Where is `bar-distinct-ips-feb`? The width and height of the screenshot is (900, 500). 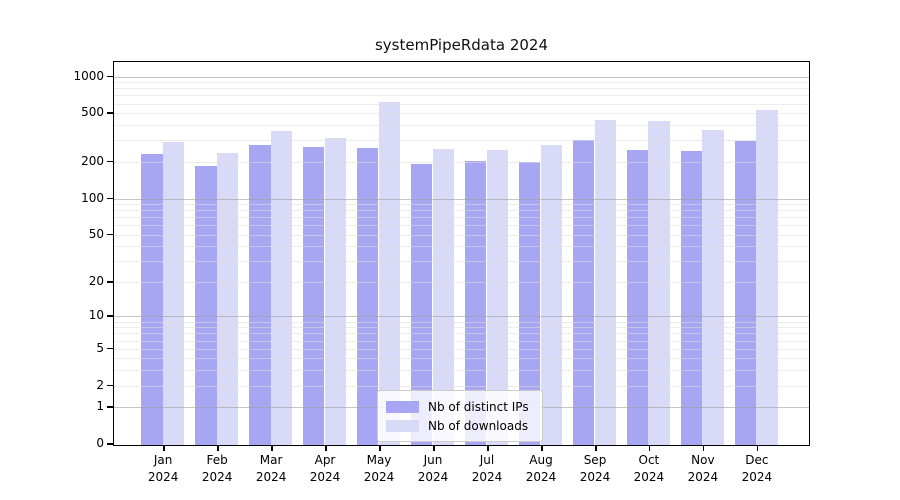
bar-distinct-ips-feb is located at coordinates (206, 305).